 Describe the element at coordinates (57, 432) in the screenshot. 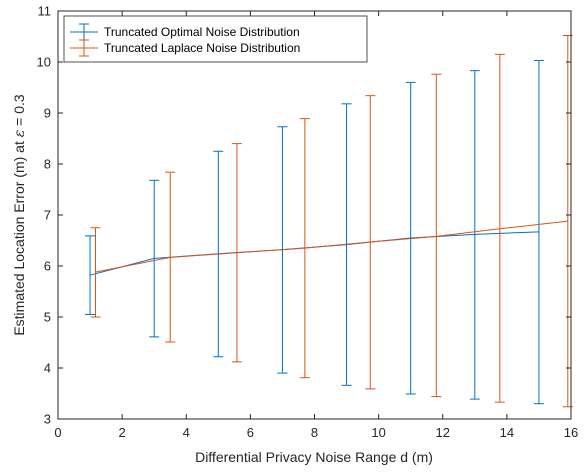

I see `x-tick-label: 0` at that location.